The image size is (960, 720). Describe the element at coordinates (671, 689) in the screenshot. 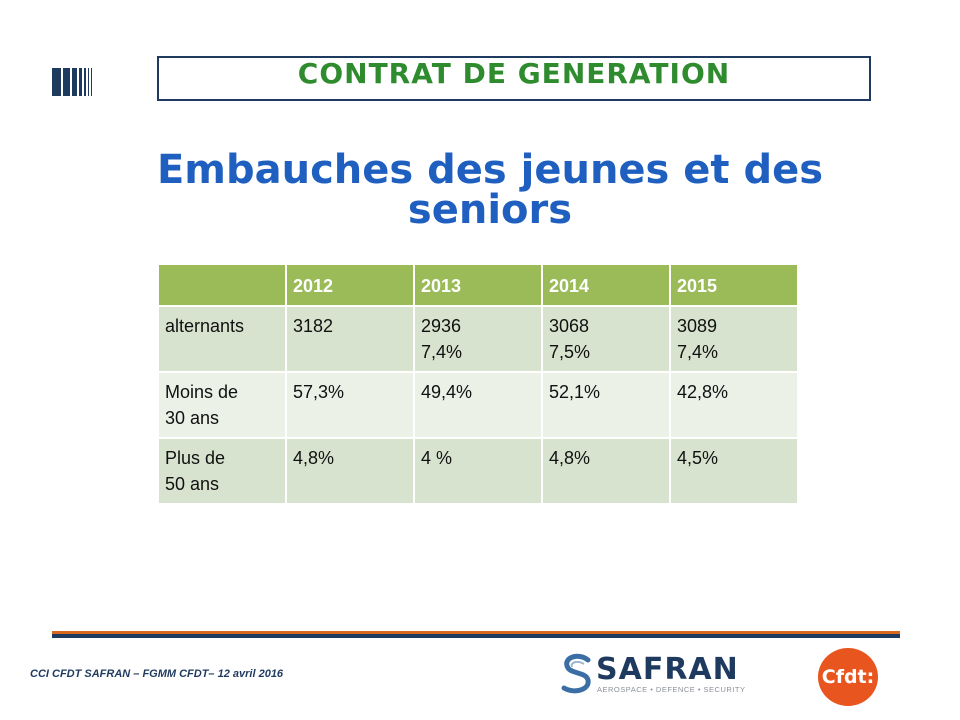

I see `safran-tagline: AEROSPACE • DEFENCE • SECURITY` at that location.